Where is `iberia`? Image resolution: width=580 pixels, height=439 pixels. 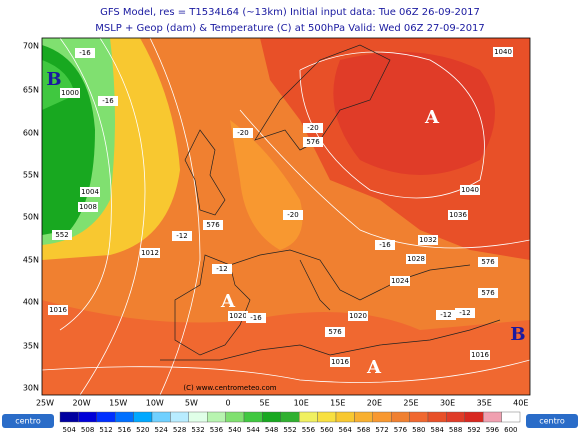
iberia is located at coordinates (212, 305).